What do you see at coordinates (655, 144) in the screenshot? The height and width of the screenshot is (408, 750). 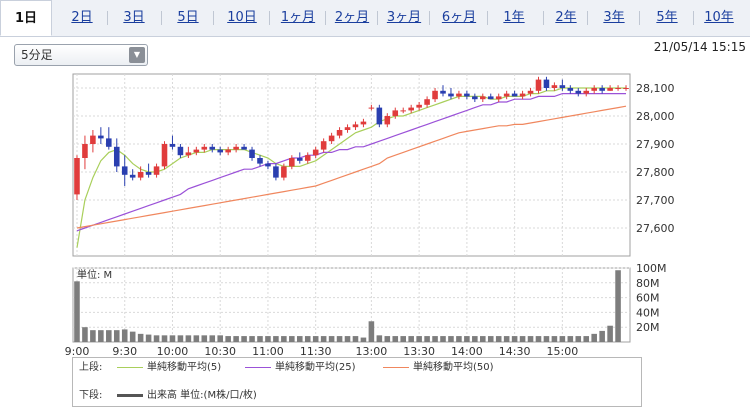 I see `price-tick-label: 27,900` at bounding box center [655, 144].